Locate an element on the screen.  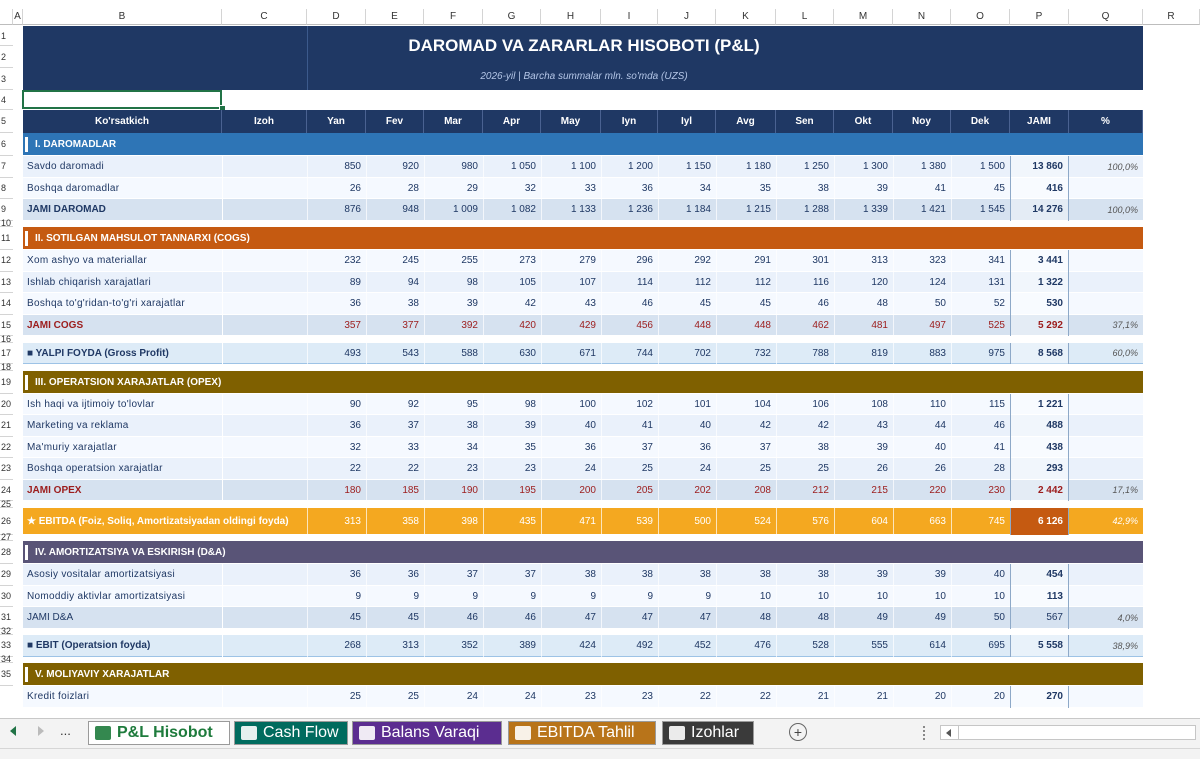
value-cell-mar: 9 is located at coordinates (453, 596).